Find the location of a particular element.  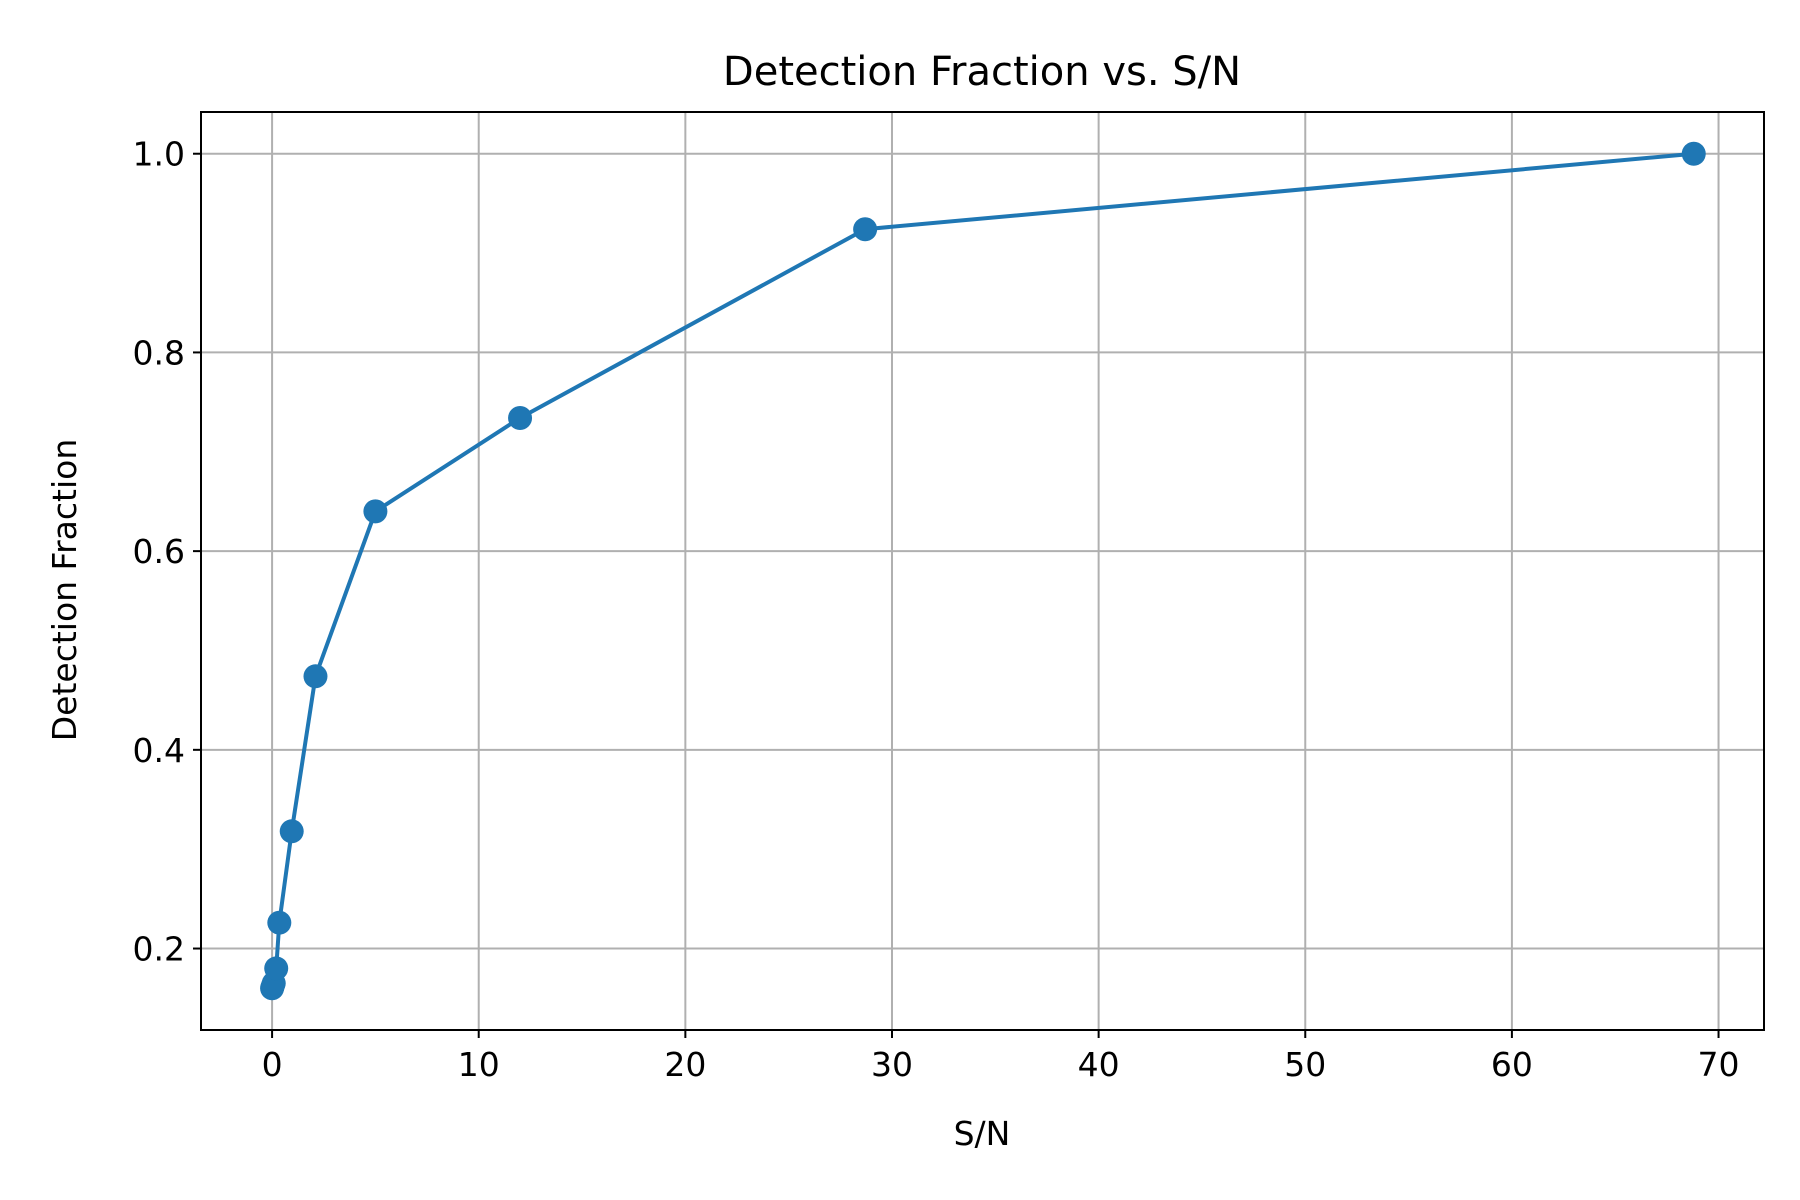

y-tick-label: 0.4 is located at coordinates (159, 750).